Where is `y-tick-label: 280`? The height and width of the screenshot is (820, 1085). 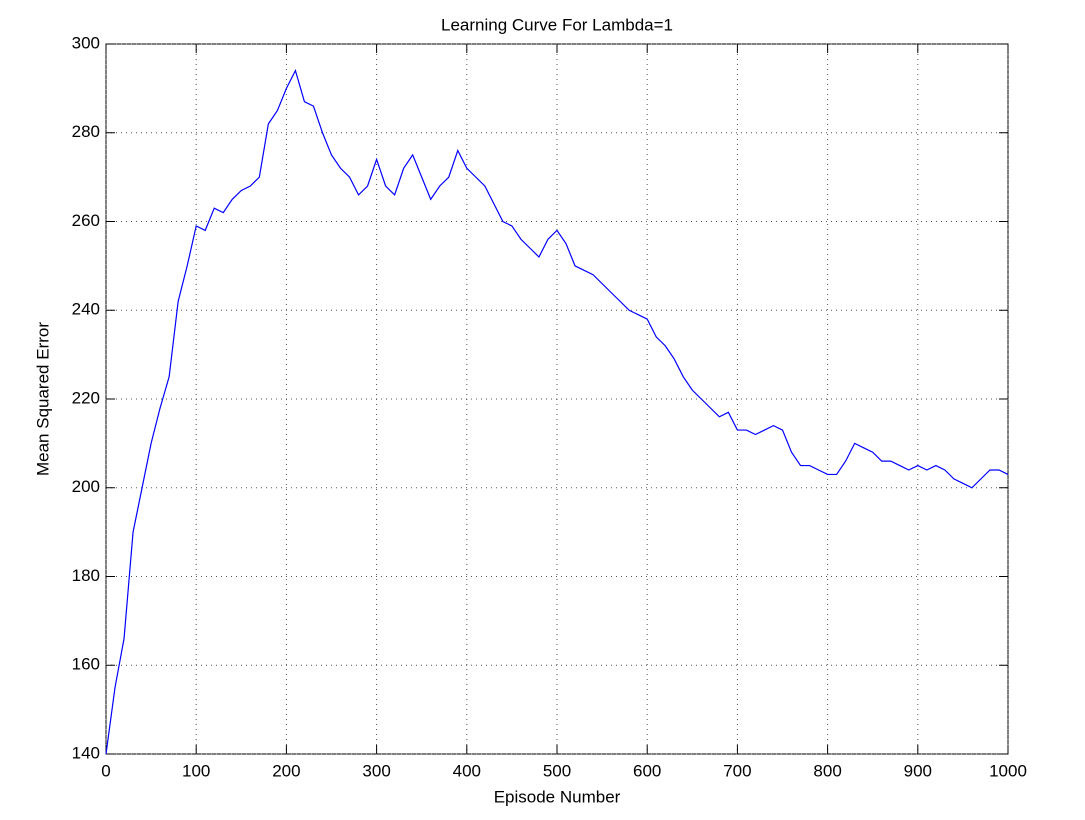 y-tick-label: 280 is located at coordinates (86, 131).